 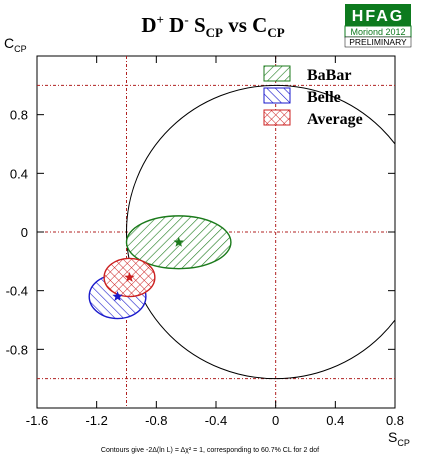 I want to click on title-part-4: vs C, so click(x=245, y=25).